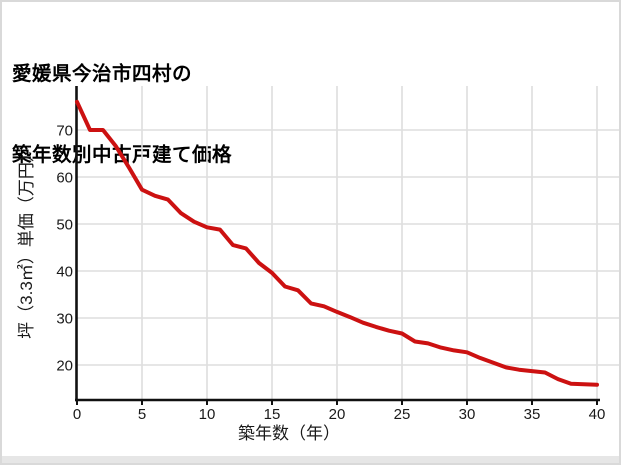  Describe the element at coordinates (77, 414) in the screenshot. I see `x-tick-label: 0` at that location.